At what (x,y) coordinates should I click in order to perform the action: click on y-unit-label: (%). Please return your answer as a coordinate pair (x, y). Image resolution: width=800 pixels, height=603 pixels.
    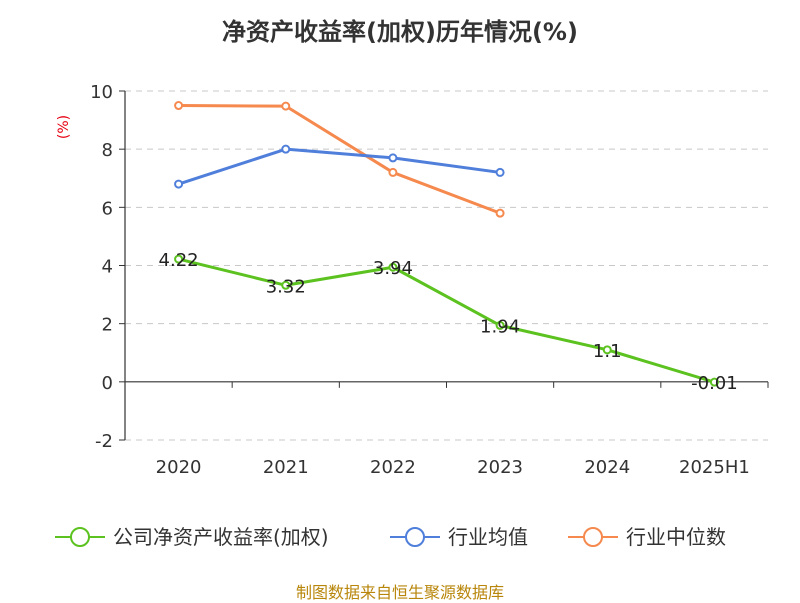
    Looking at the image, I should click on (64, 127).